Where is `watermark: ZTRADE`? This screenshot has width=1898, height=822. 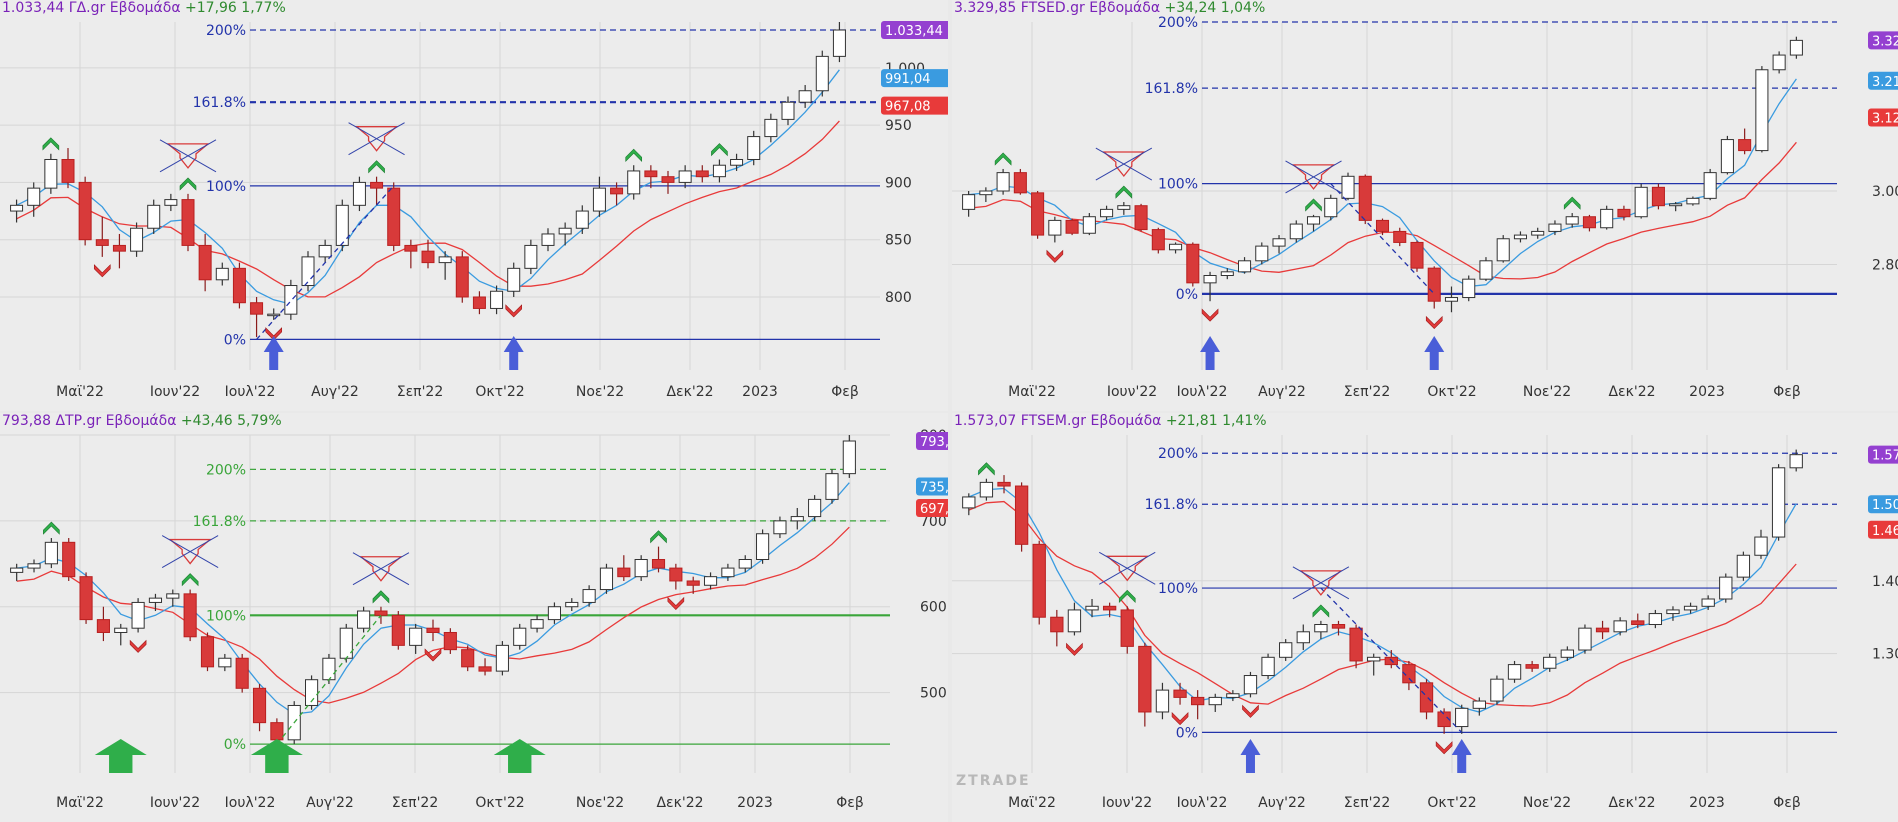
watermark: ZTRADE is located at coordinates (993, 781).